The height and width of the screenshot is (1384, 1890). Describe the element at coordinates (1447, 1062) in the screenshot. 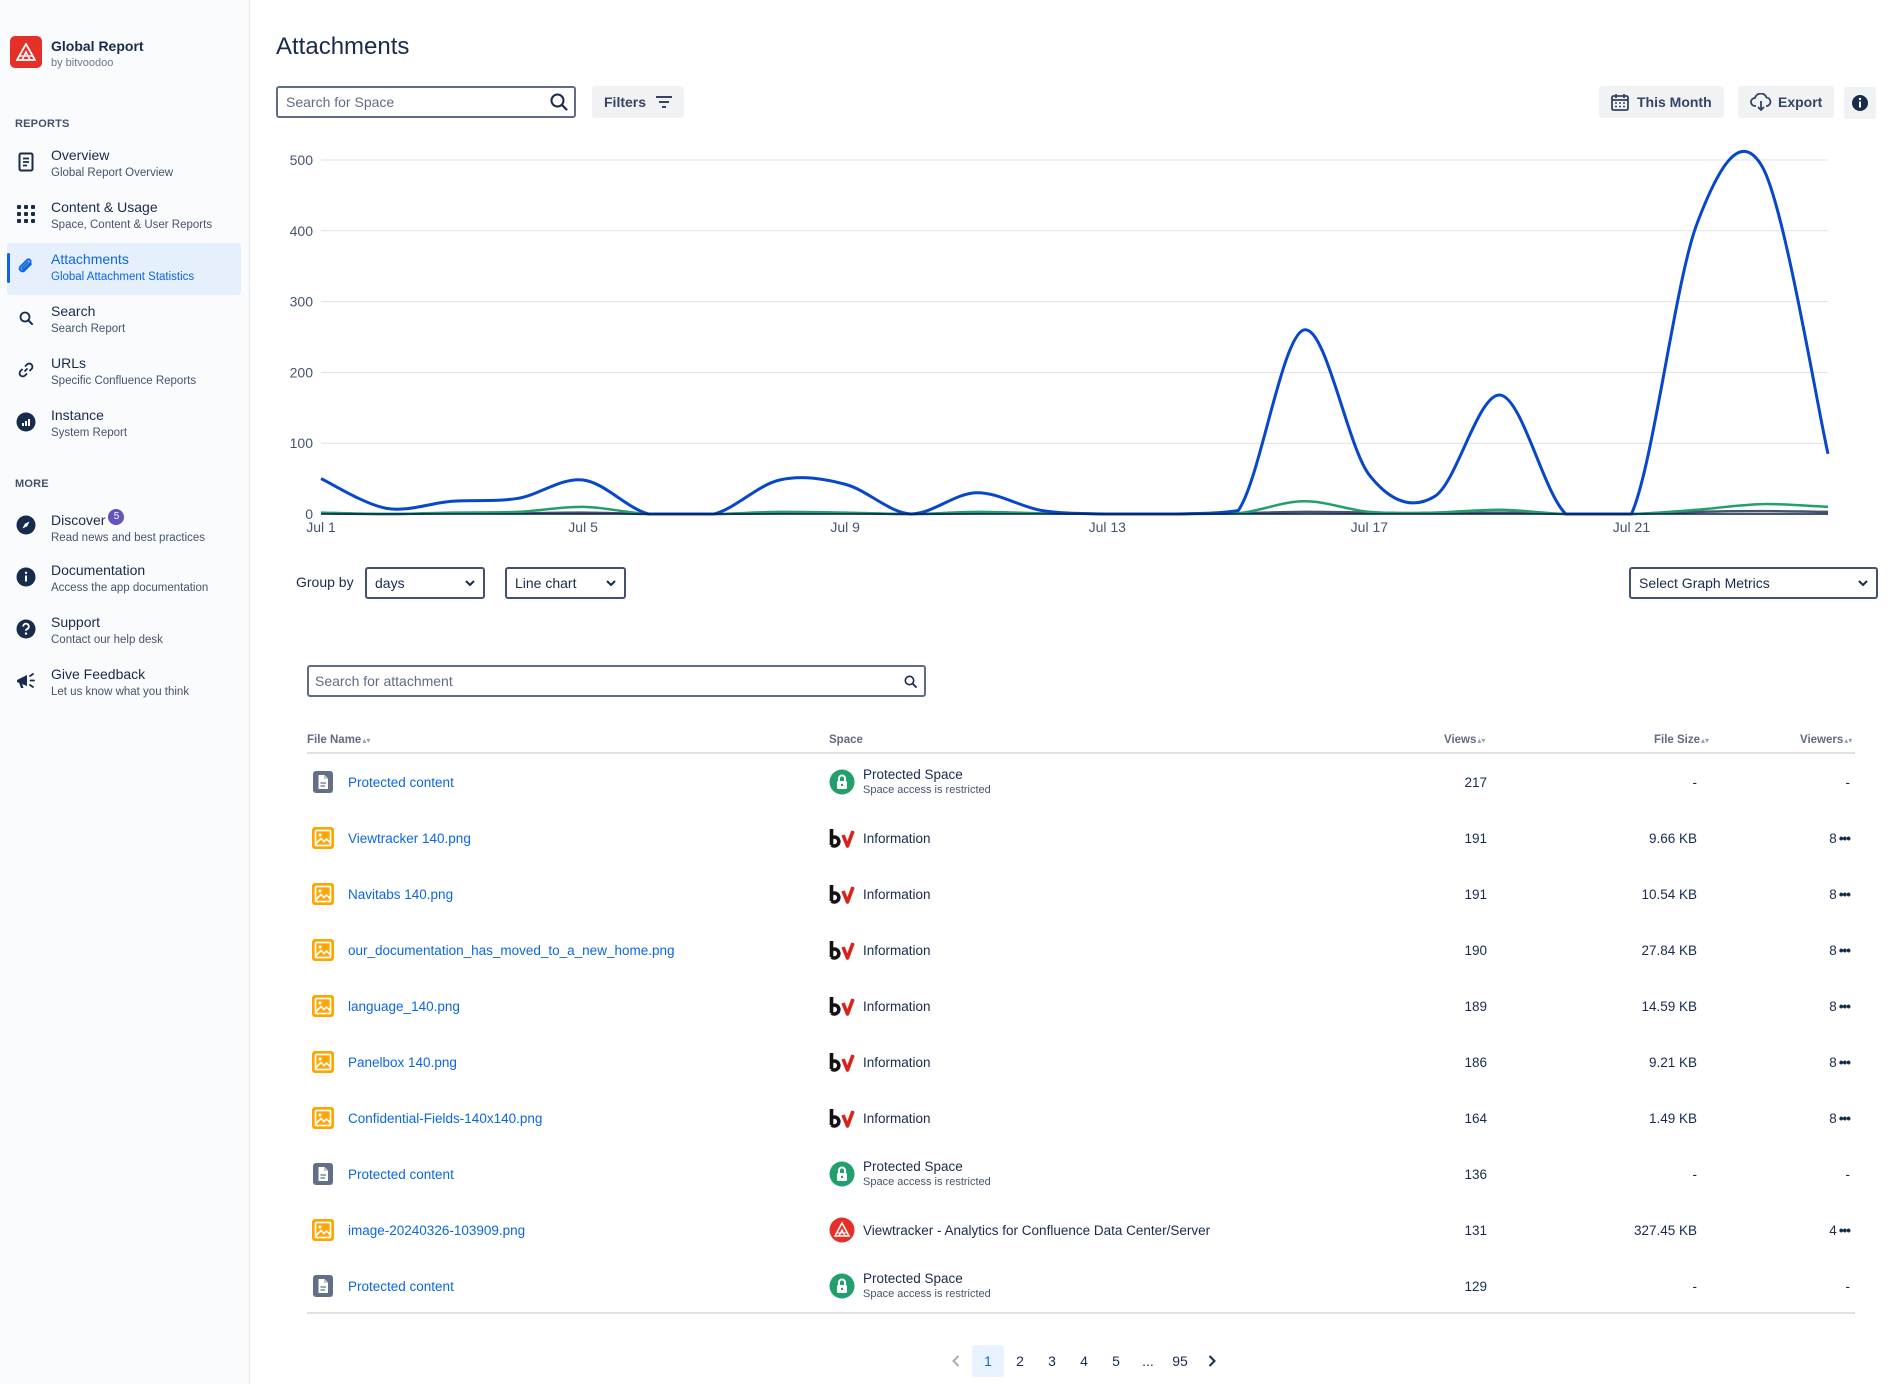

I see `views-cell: 186` at that location.